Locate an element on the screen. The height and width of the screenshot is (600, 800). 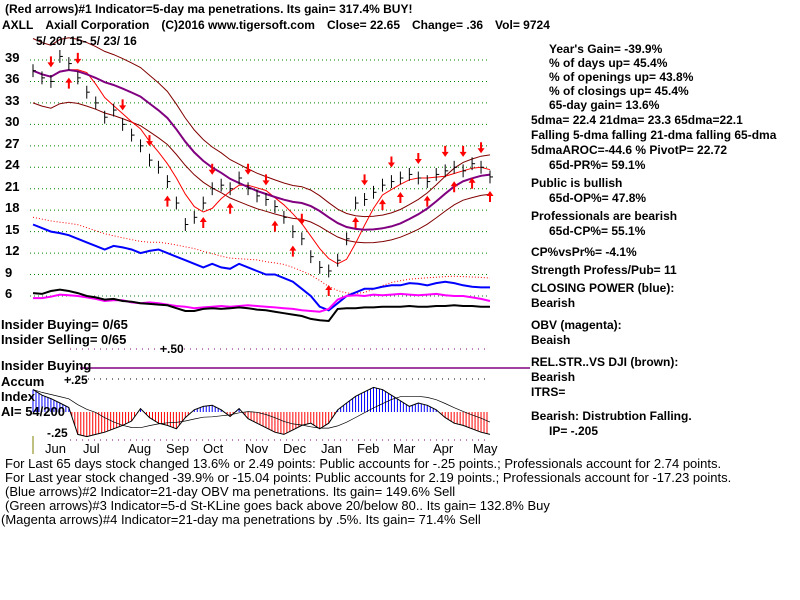
y-tick-label: 36 is located at coordinates (12, 79).